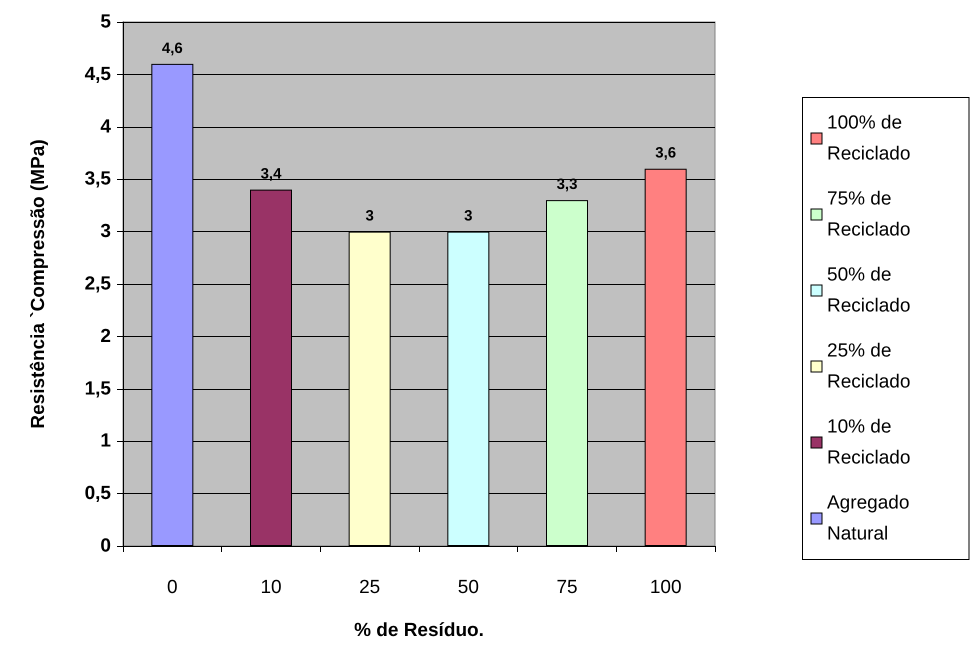  What do you see at coordinates (271, 174) in the screenshot?
I see `data-label: 3,4` at bounding box center [271, 174].